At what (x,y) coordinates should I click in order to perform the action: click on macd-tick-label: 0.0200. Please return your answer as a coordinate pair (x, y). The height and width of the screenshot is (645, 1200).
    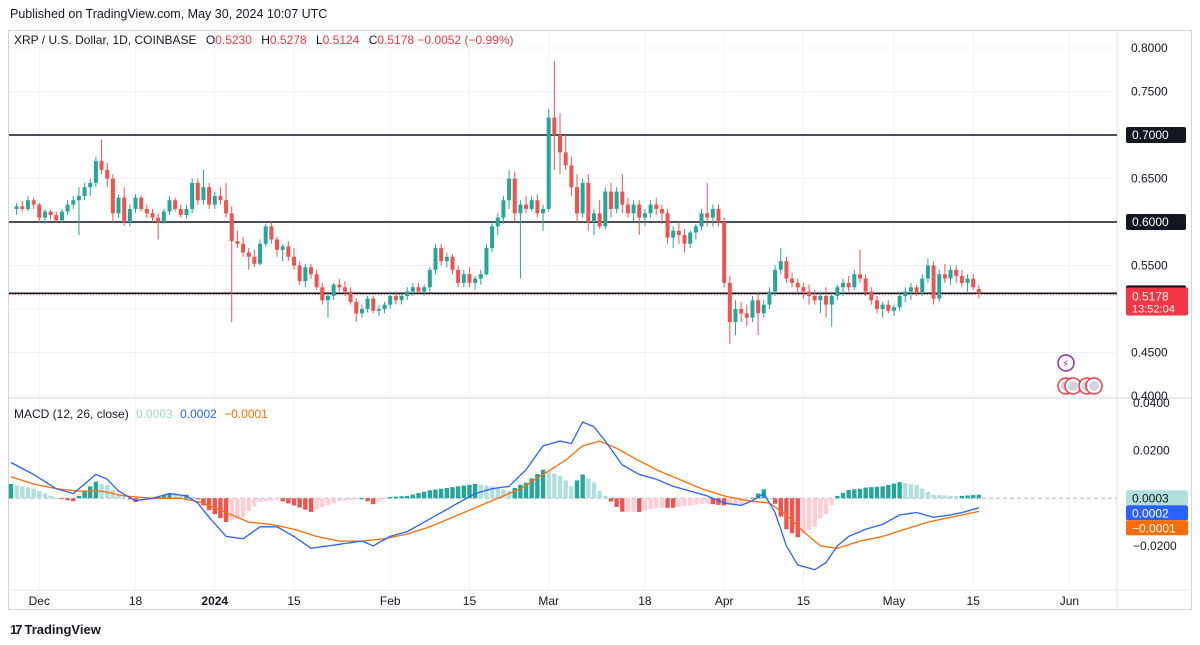
    Looking at the image, I should click on (1151, 451).